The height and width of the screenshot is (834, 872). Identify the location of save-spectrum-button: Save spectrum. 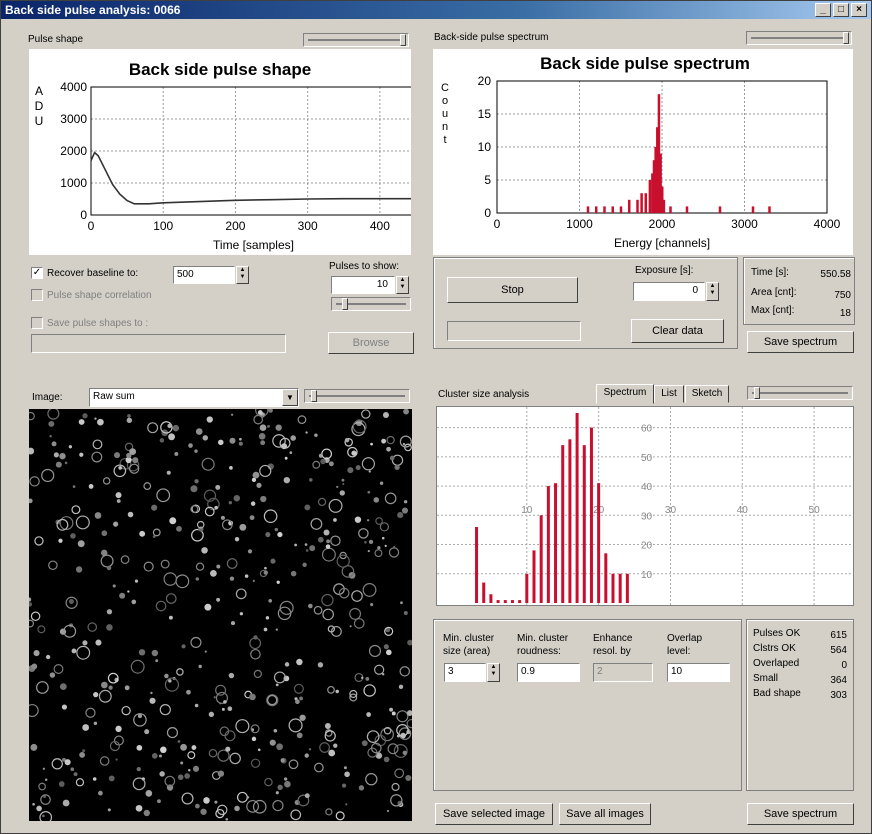
(800, 342).